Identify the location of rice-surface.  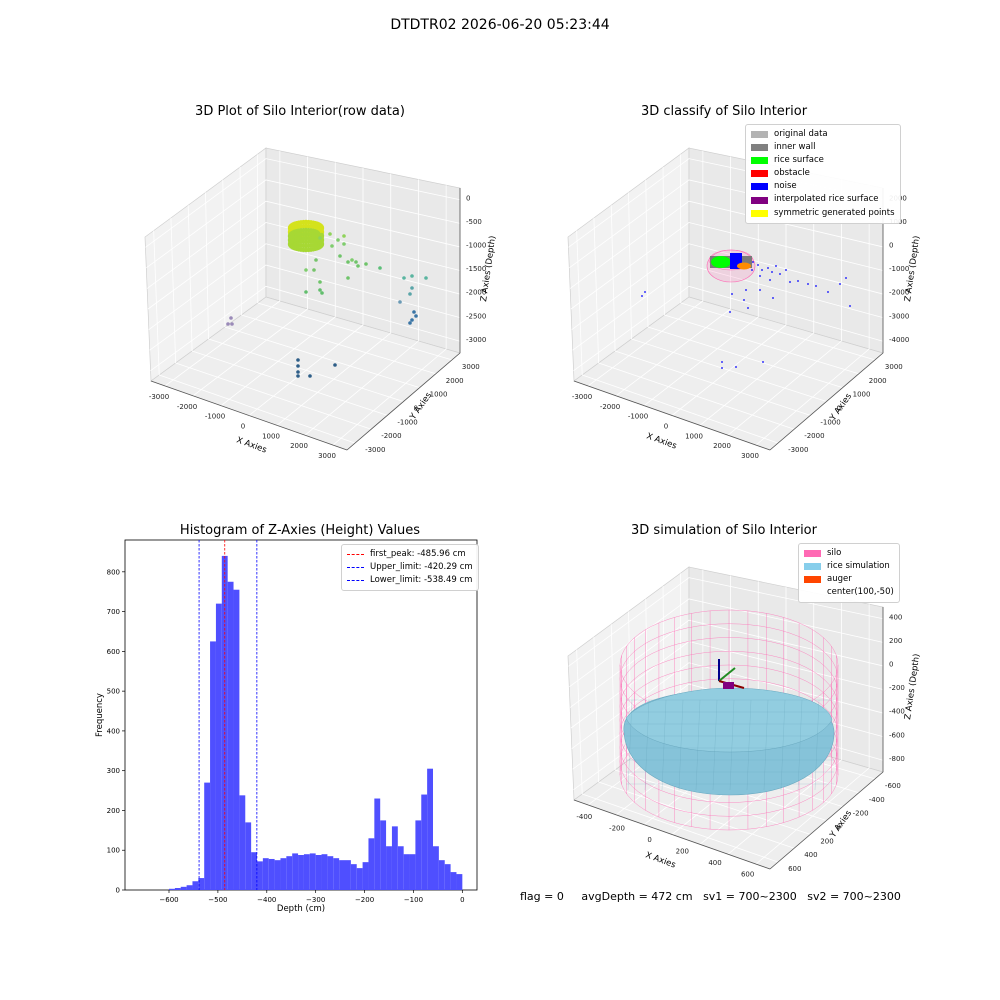
(721, 262).